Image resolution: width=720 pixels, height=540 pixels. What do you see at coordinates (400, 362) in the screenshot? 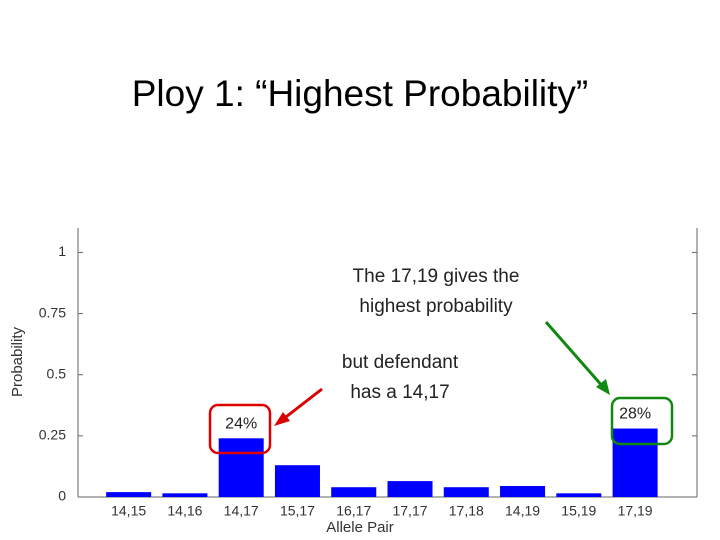
I see `annotation: but defendant` at bounding box center [400, 362].